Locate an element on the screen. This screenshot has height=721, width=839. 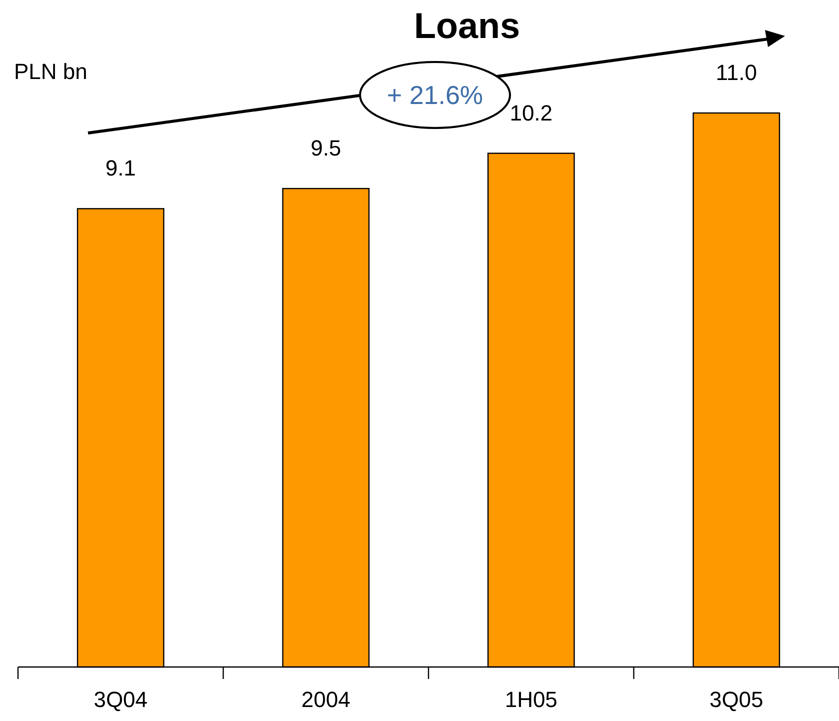
text: + 21.6% is located at coordinates (435, 95).